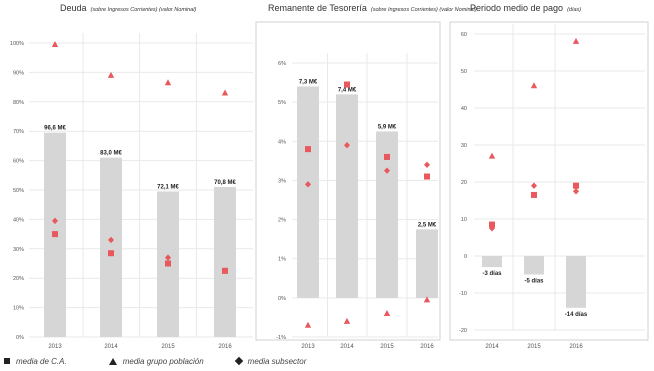  I want to click on y-tick-label: 20%, so click(18, 279).